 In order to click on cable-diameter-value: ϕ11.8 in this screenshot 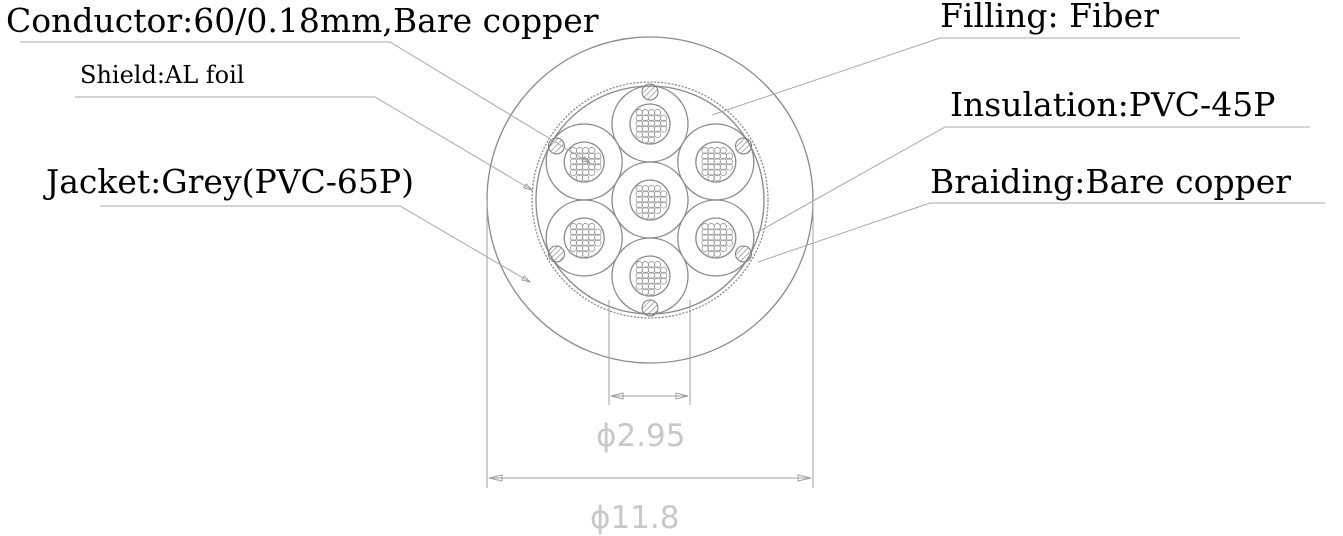, I will do `click(634, 518)`.